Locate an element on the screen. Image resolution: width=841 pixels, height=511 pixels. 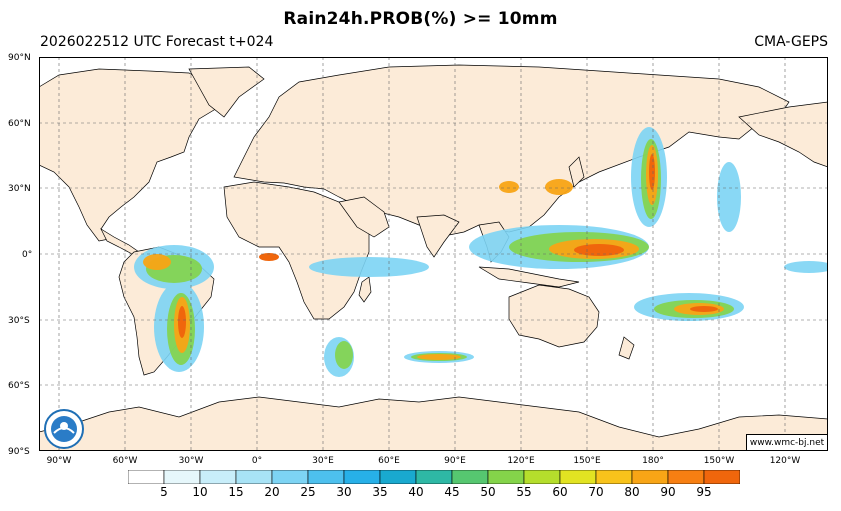
madagascar is located at coordinates (365, 289).